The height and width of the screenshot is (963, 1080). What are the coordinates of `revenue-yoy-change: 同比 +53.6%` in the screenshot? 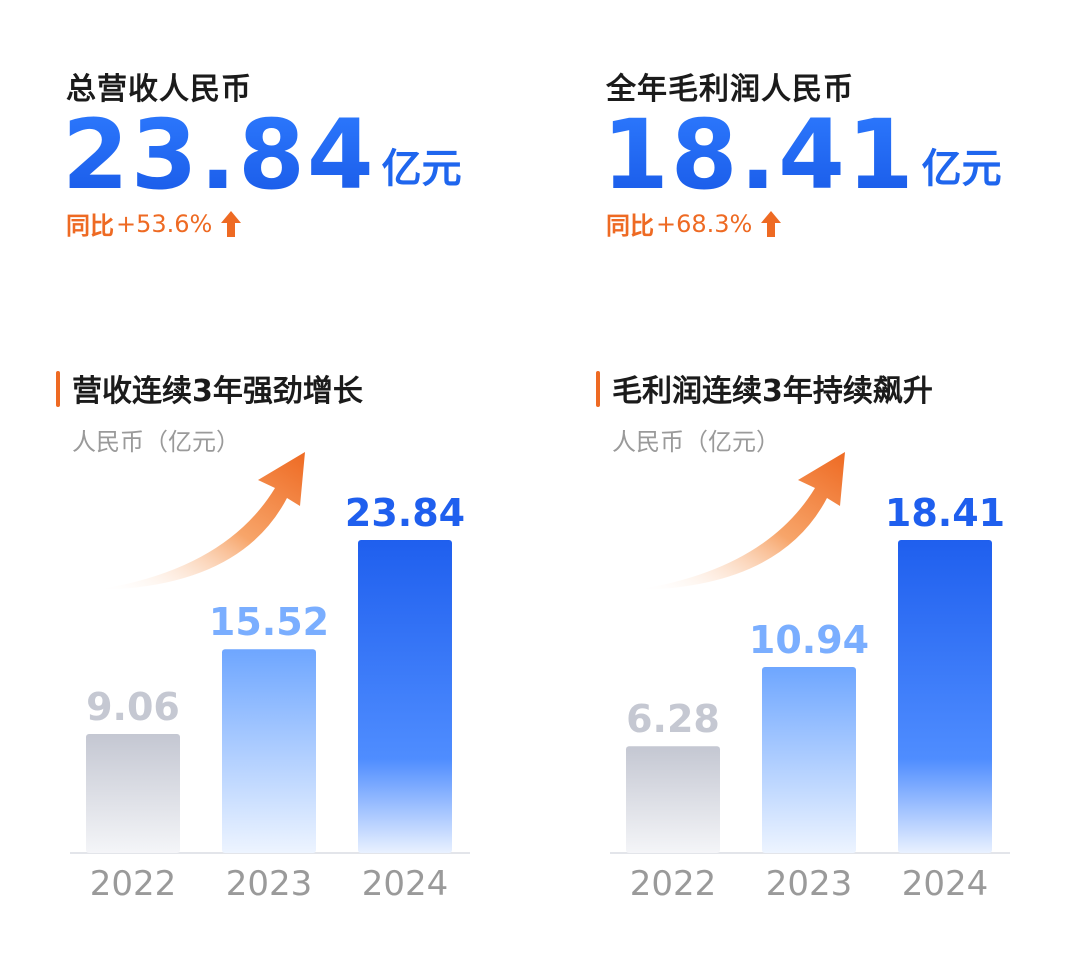 It's located at (154, 223).